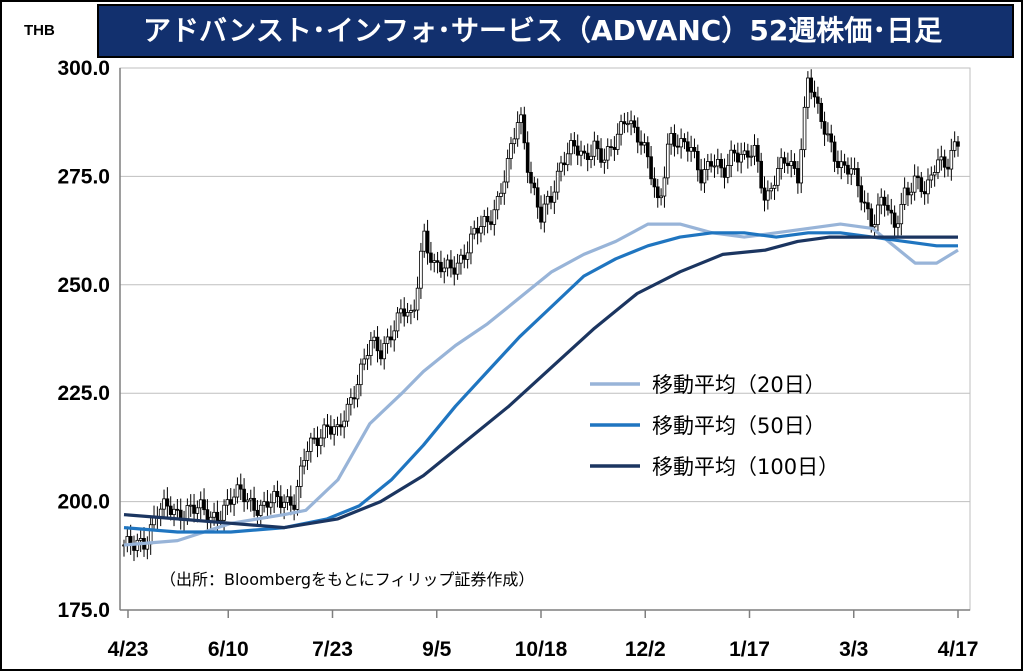  I want to click on y-tick-label: 275.0, so click(83, 176).